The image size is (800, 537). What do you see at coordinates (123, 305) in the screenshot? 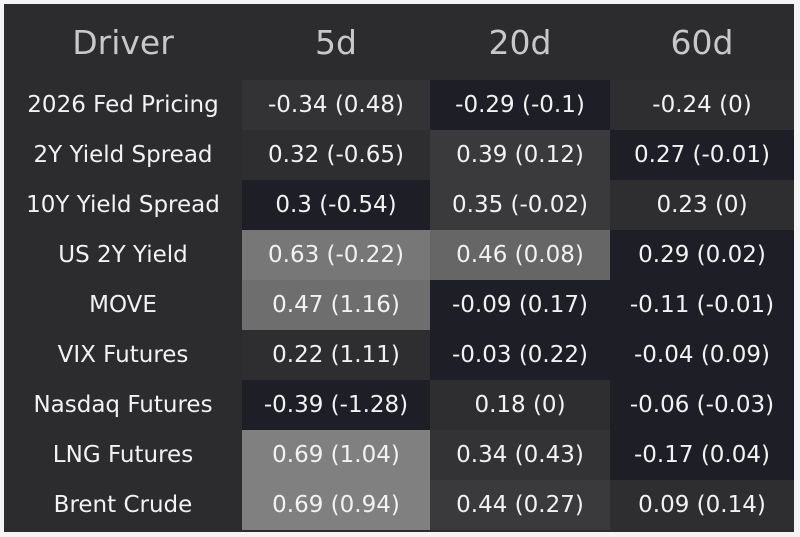
I see `row-label: MOVE` at bounding box center [123, 305].